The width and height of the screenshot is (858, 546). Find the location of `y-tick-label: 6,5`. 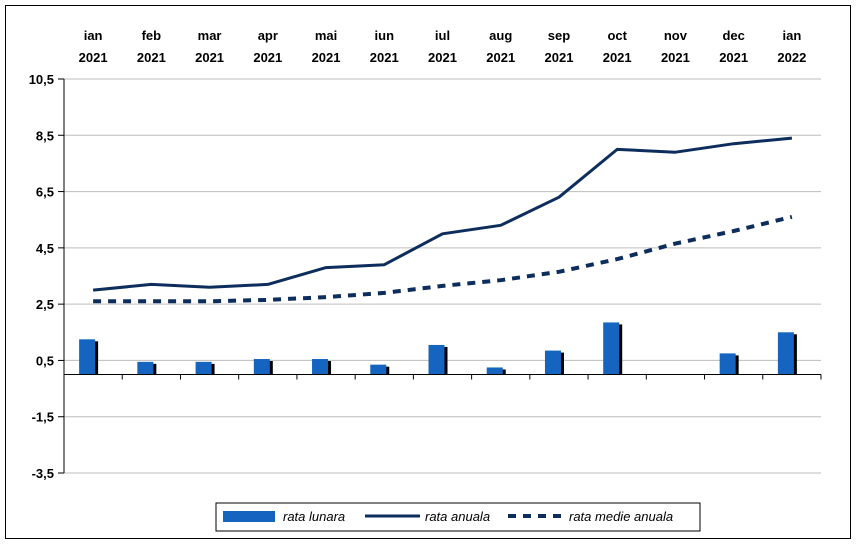

y-tick-label: 6,5 is located at coordinates (45, 192).